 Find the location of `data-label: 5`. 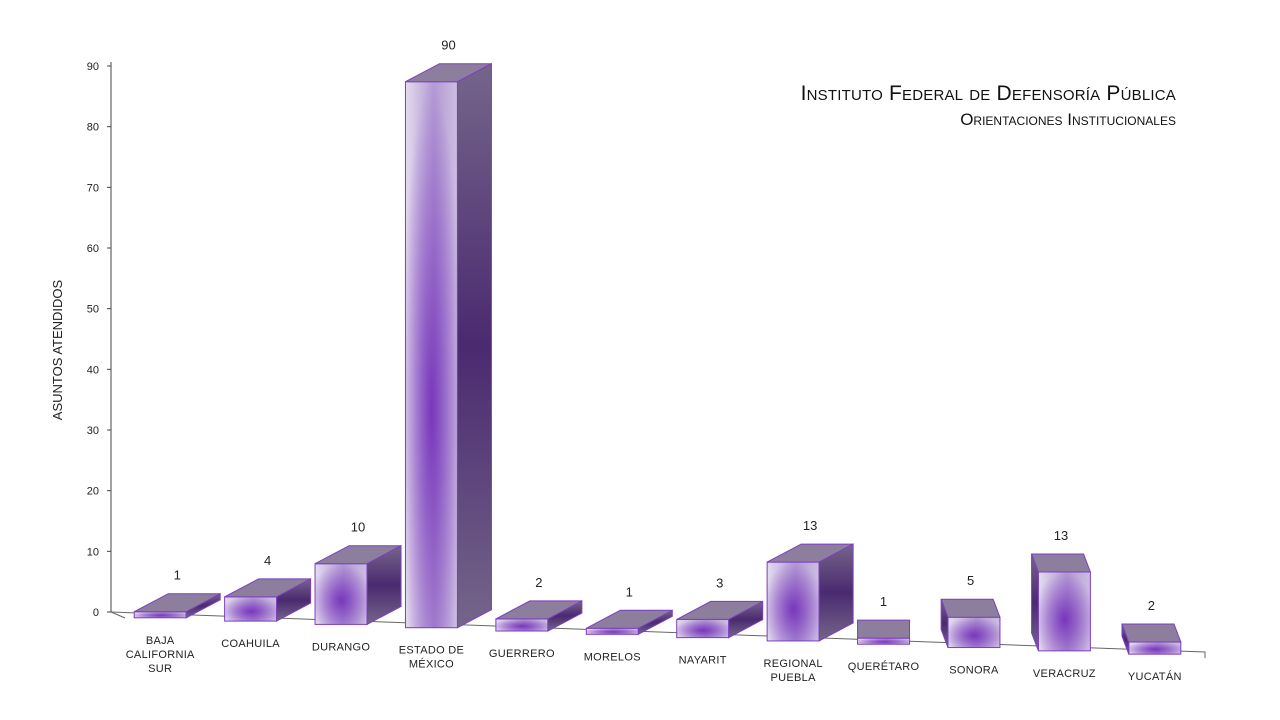

data-label: 5 is located at coordinates (970, 580).